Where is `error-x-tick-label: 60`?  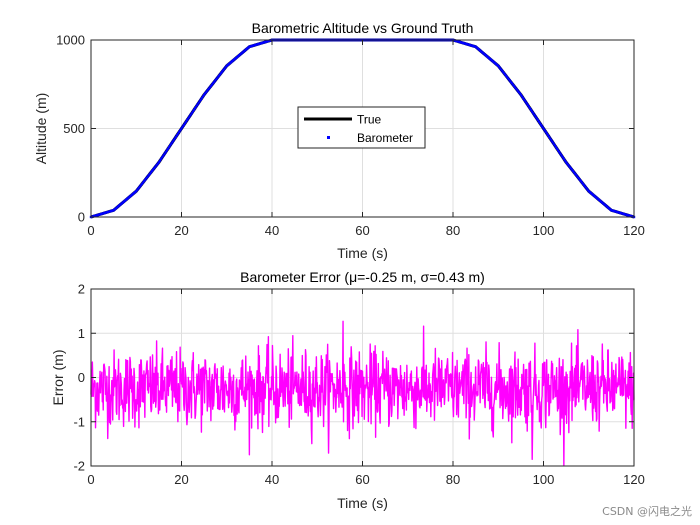 error-x-tick-label: 60 is located at coordinates (362, 479).